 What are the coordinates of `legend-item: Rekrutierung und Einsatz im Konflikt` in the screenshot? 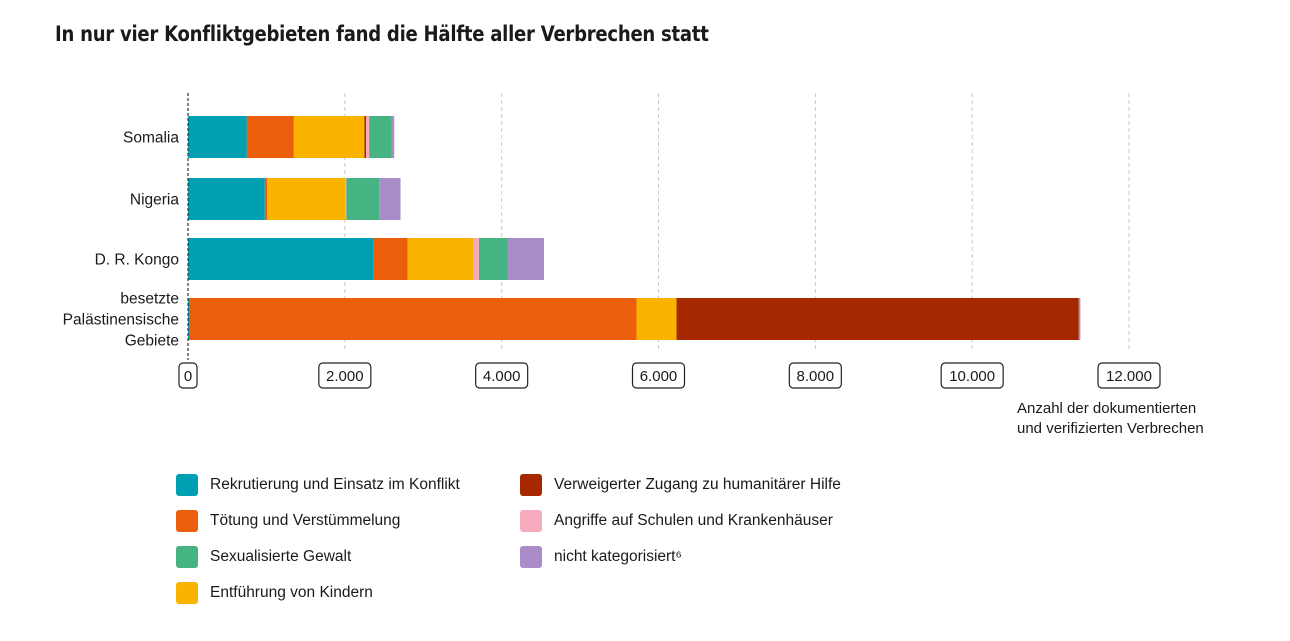 It's located at (318, 485).